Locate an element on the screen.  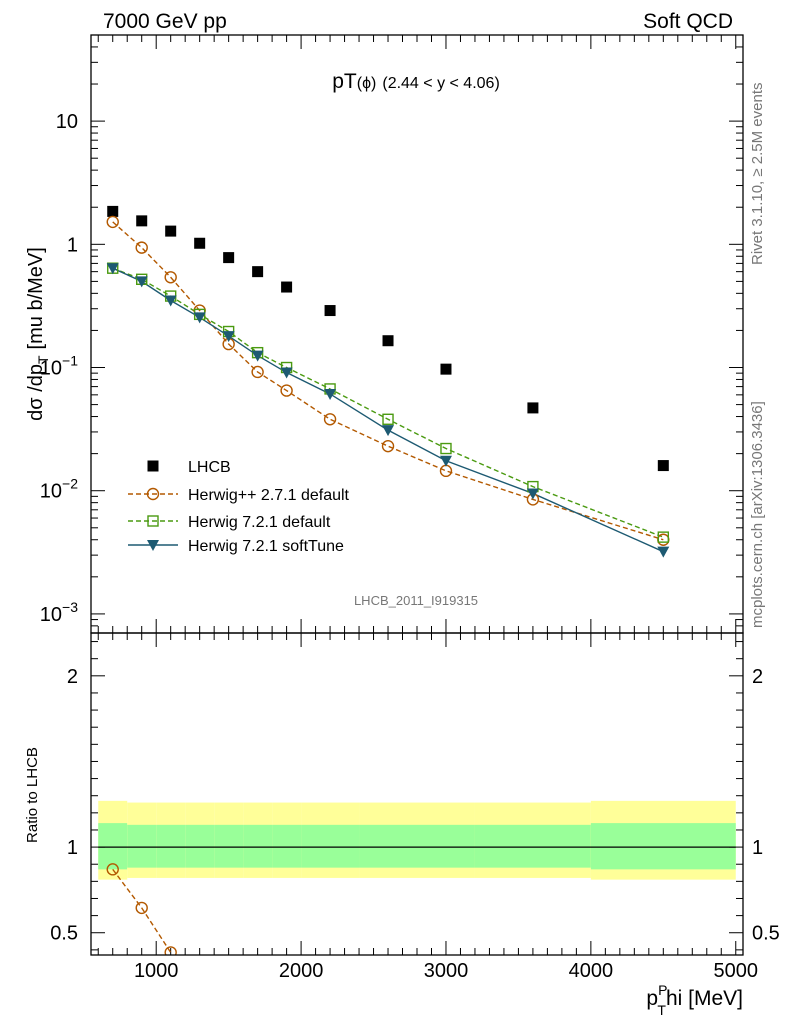
x-label-sub: T is located at coordinates (661, 1010).